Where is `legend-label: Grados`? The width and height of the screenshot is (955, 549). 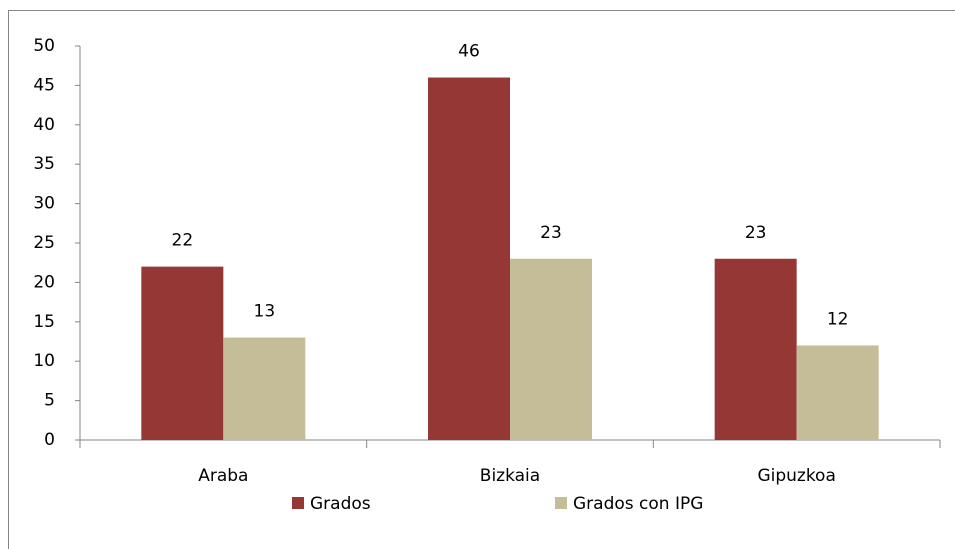 legend-label: Grados is located at coordinates (340, 504).